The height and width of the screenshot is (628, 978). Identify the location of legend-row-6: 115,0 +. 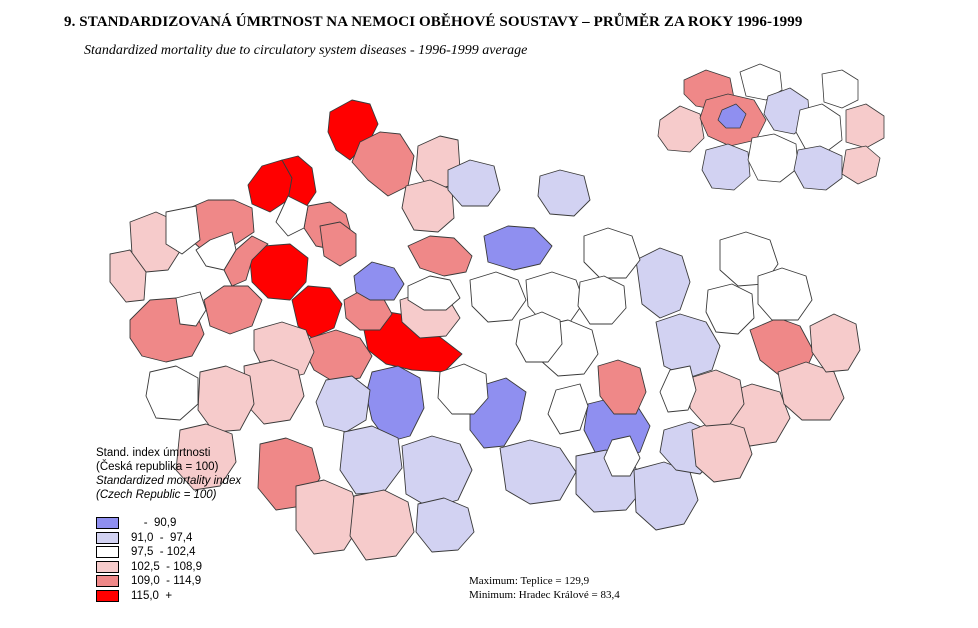
(206, 596).